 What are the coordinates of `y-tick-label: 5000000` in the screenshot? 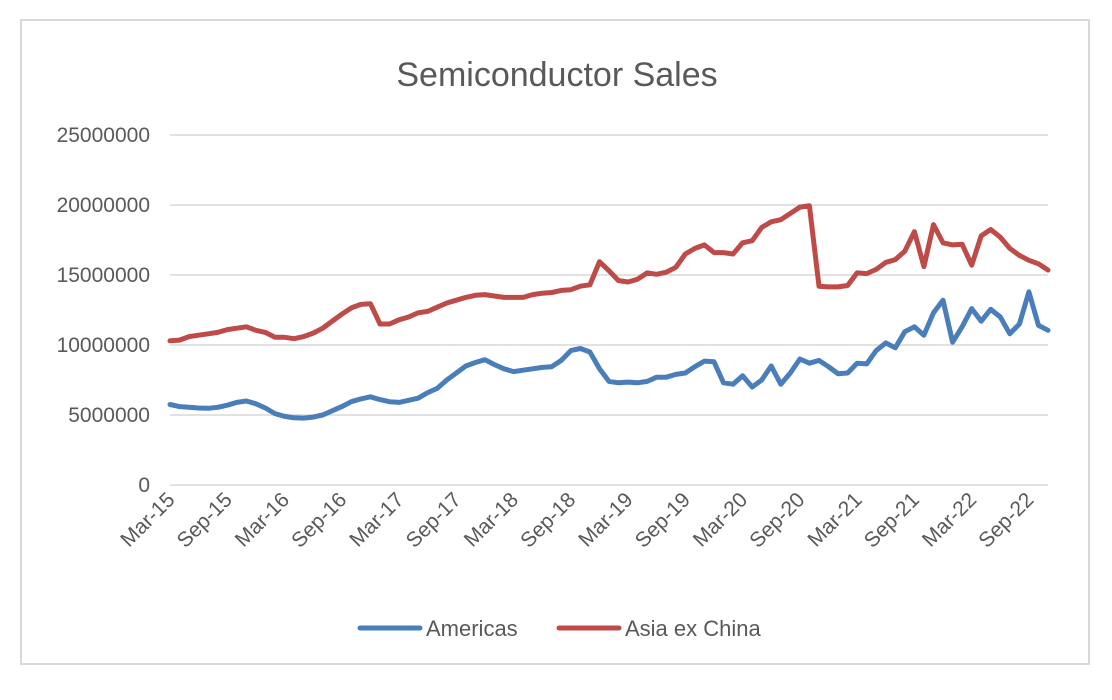 It's located at (109, 415).